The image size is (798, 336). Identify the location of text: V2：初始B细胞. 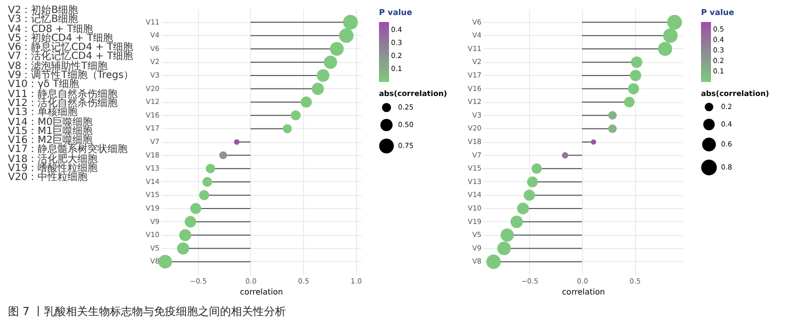
(44, 10).